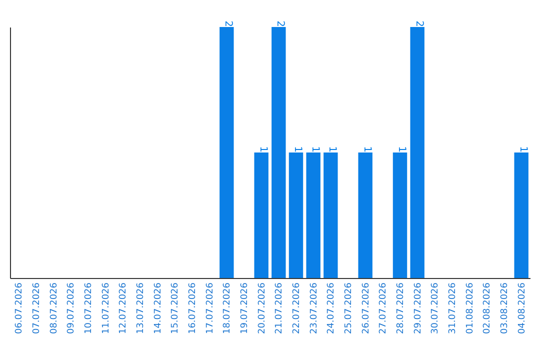 This screenshot has height=340, width=540. Describe the element at coordinates (227, 308) in the screenshot. I see `x-tick-label: 18.07.2026` at that location.